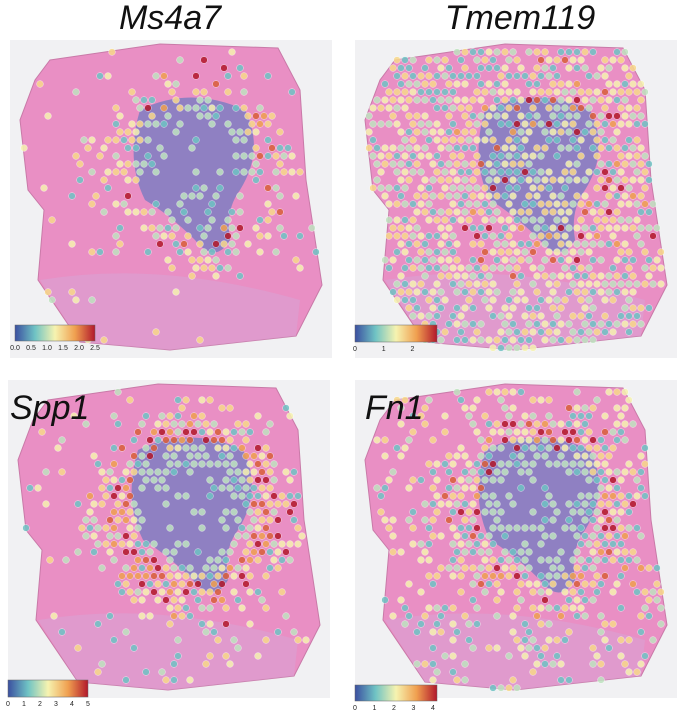  What do you see at coordinates (170, 311) in the screenshot?
I see `white-matter` at bounding box center [170, 311].